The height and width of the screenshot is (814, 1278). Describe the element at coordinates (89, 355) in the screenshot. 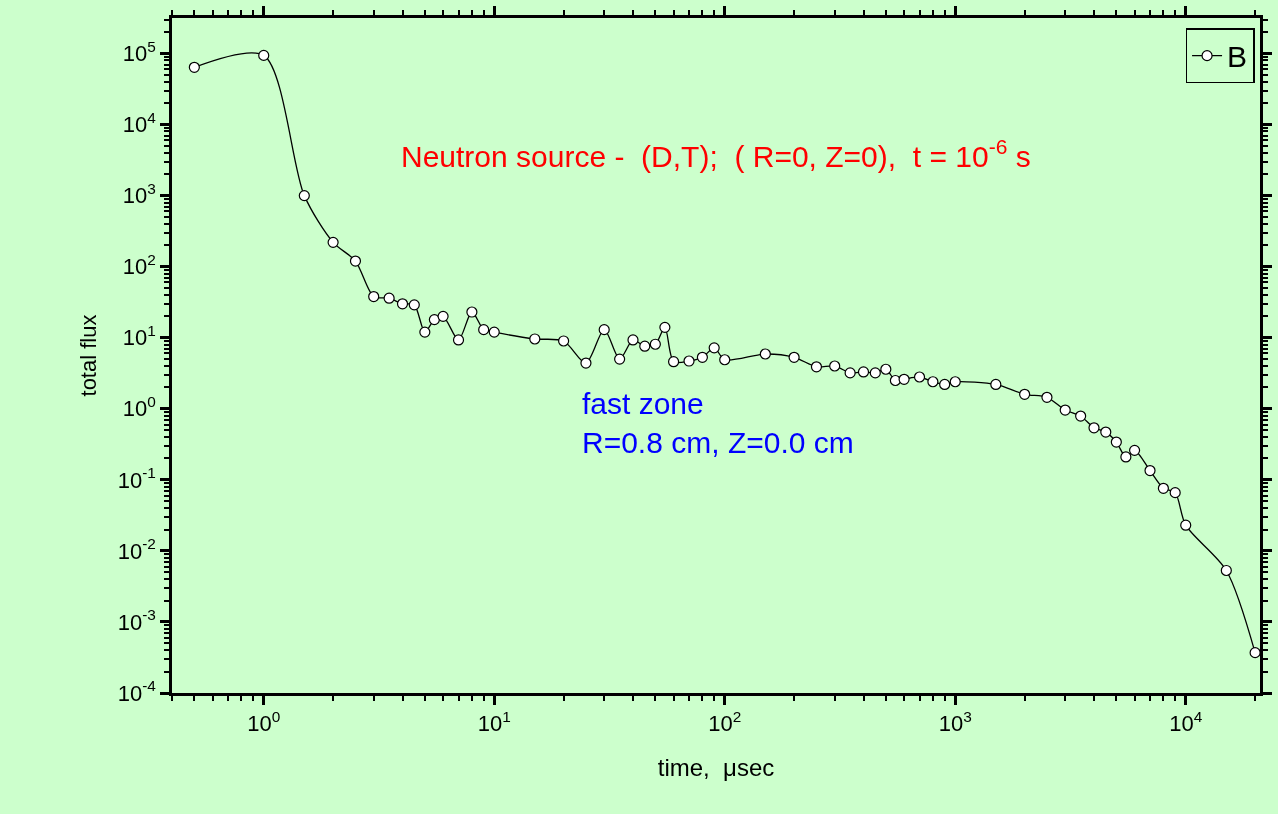

I see `y-axis-title: total flux` at that location.